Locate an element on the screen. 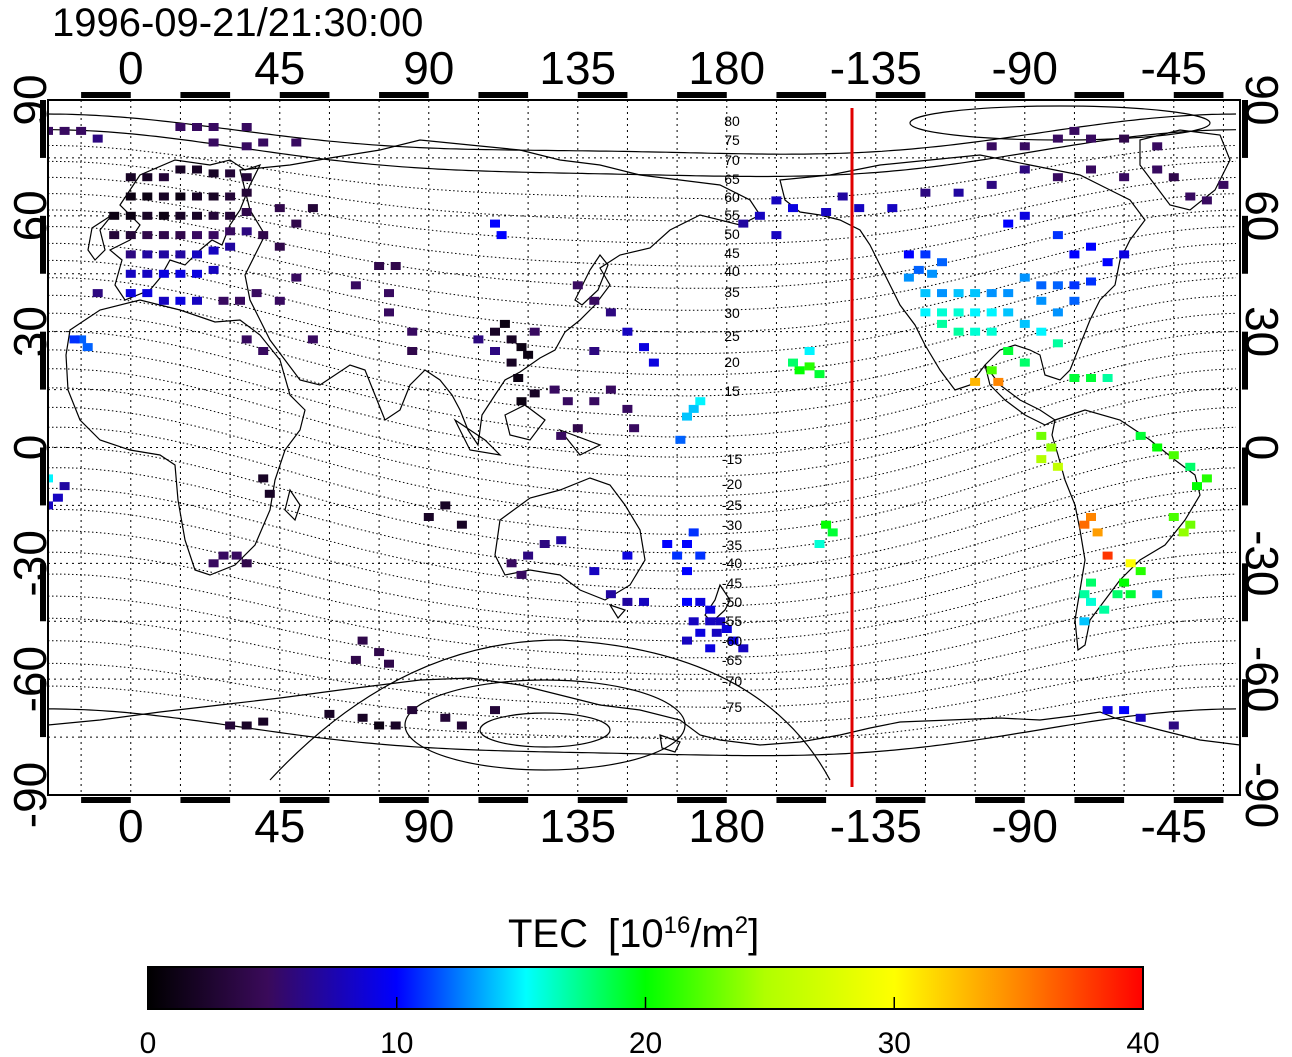 The width and height of the screenshot is (1292, 1057). south-pole-contour-wide is located at coordinates (550, 710).